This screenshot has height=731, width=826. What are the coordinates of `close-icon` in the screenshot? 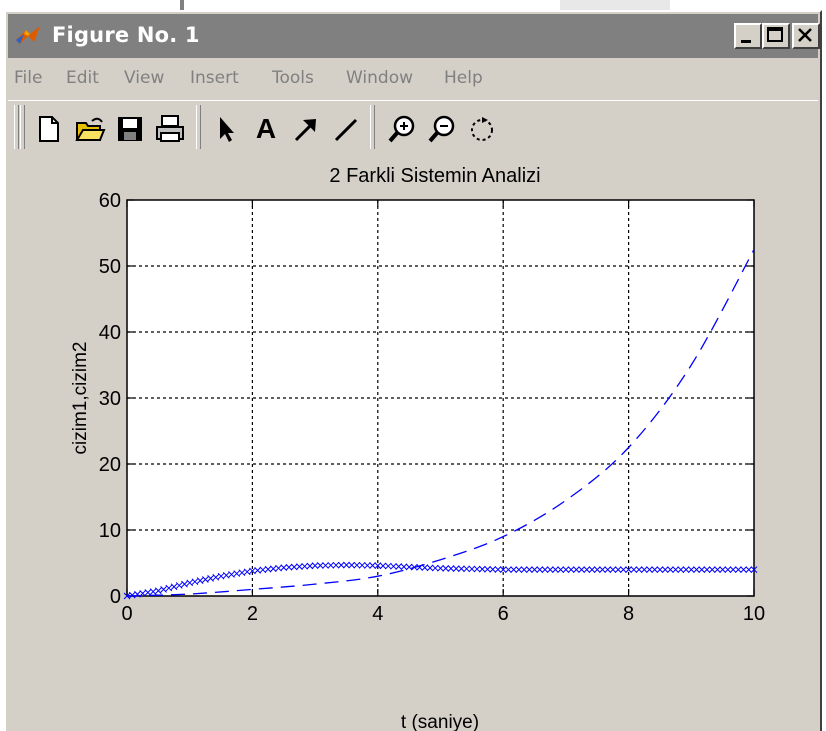 It's located at (805, 35).